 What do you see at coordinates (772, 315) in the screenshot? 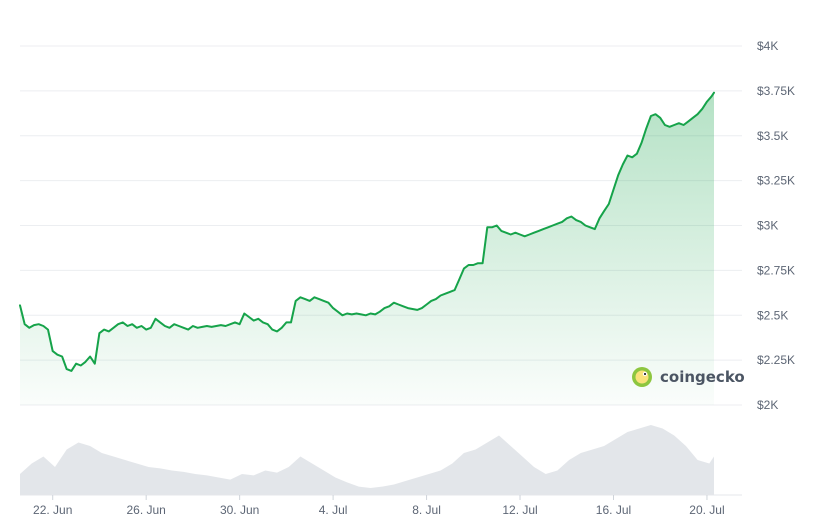
I see `y-tick-label: $2.5K` at bounding box center [772, 315].